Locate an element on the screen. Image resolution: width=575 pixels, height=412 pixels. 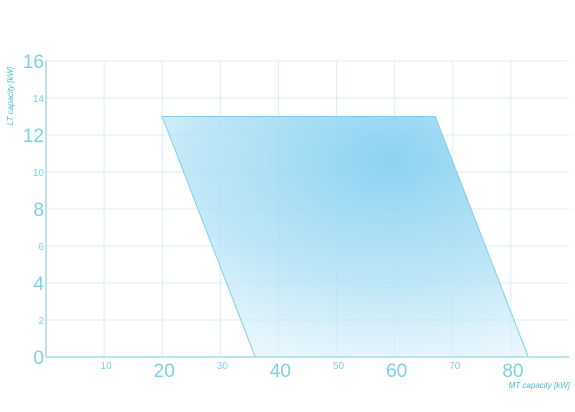
x-tick-label-80: 80 is located at coordinates (512, 371).